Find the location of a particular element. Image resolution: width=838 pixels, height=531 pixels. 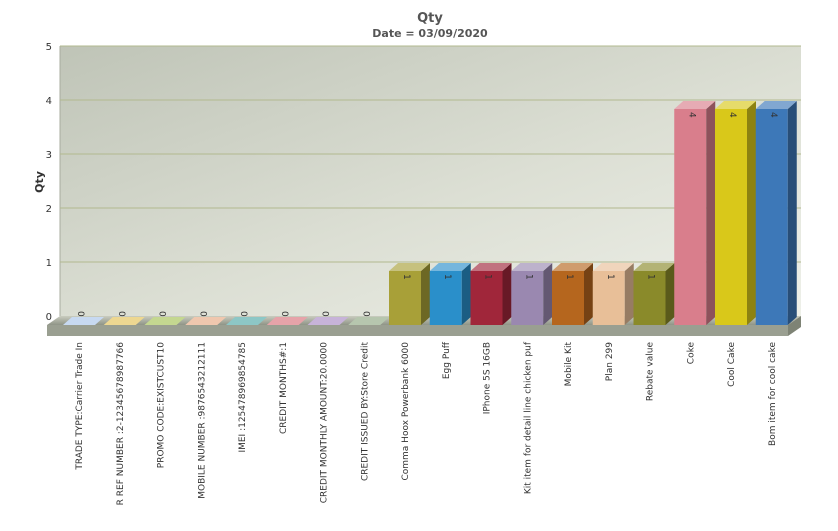

x-tick-label: R REF NUMBER :2-1234567898​7766 is located at coordinates (121, 424).